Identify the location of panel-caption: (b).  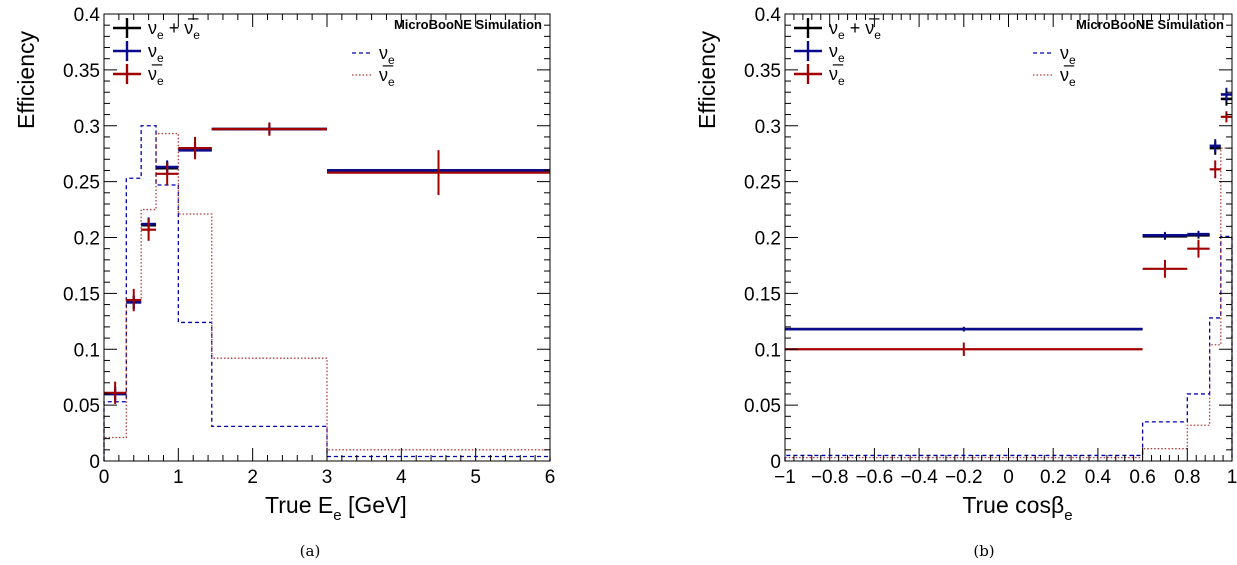
(983, 551).